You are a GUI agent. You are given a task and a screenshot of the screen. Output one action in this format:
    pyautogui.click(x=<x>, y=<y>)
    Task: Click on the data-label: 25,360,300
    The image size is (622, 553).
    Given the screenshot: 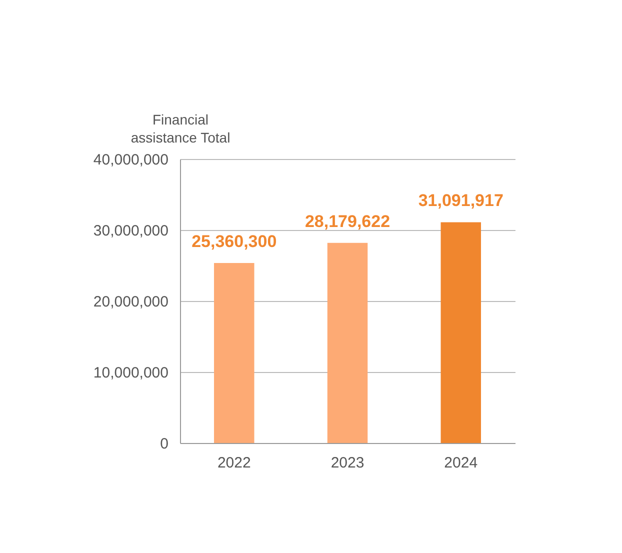 What is the action you would take?
    pyautogui.click(x=234, y=241)
    